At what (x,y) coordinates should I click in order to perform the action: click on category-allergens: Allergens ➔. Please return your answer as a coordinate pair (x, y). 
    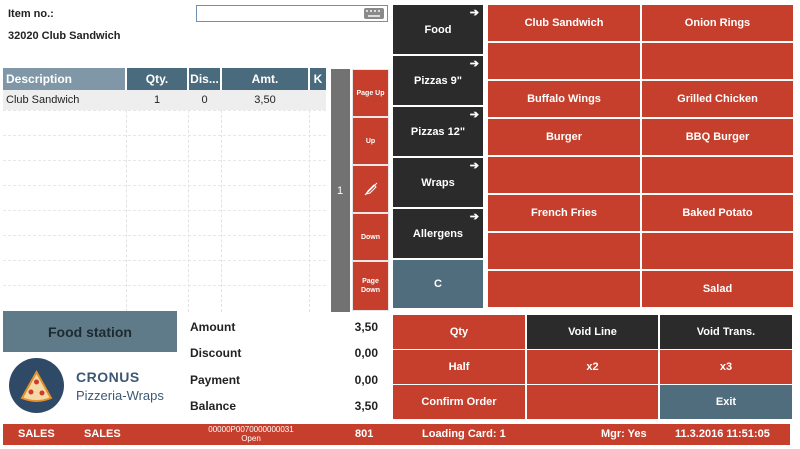
    Looking at the image, I should click on (438, 233).